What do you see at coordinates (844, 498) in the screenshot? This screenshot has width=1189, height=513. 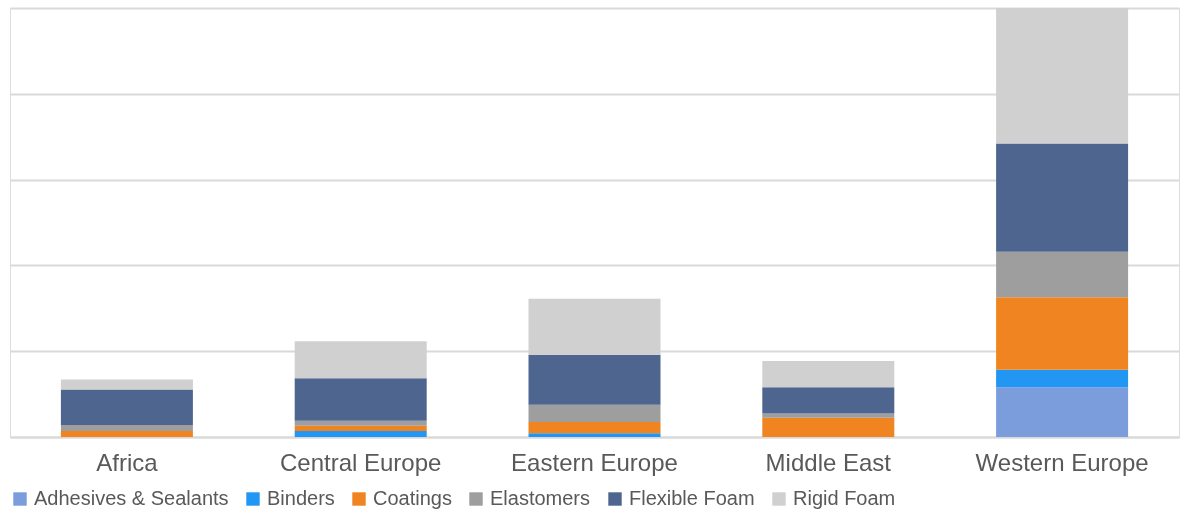 I see `legend-label: Rigid Foam` at bounding box center [844, 498].